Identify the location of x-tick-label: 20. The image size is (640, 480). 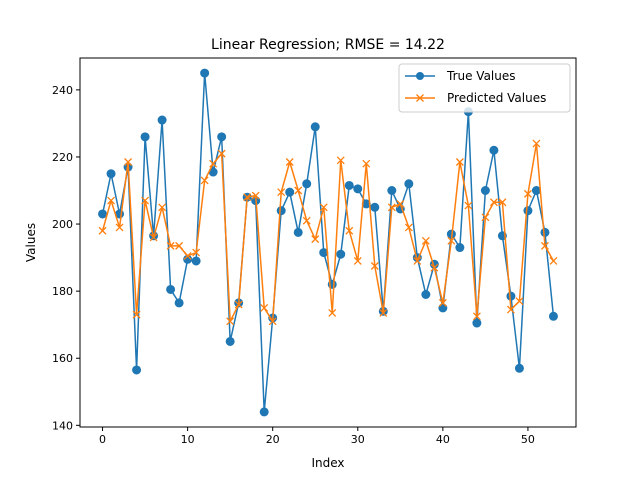
(273, 439).